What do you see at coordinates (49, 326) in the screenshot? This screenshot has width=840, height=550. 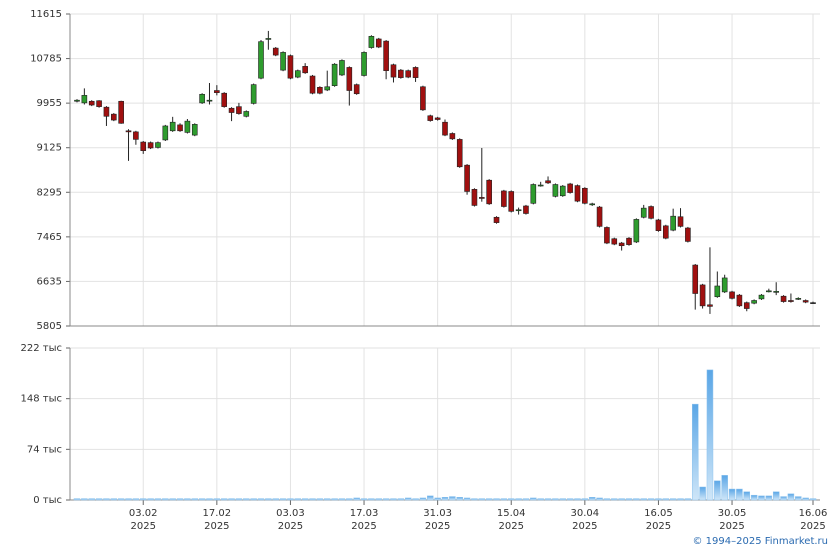 I see `y-tick-label: 5805` at bounding box center [49, 326].